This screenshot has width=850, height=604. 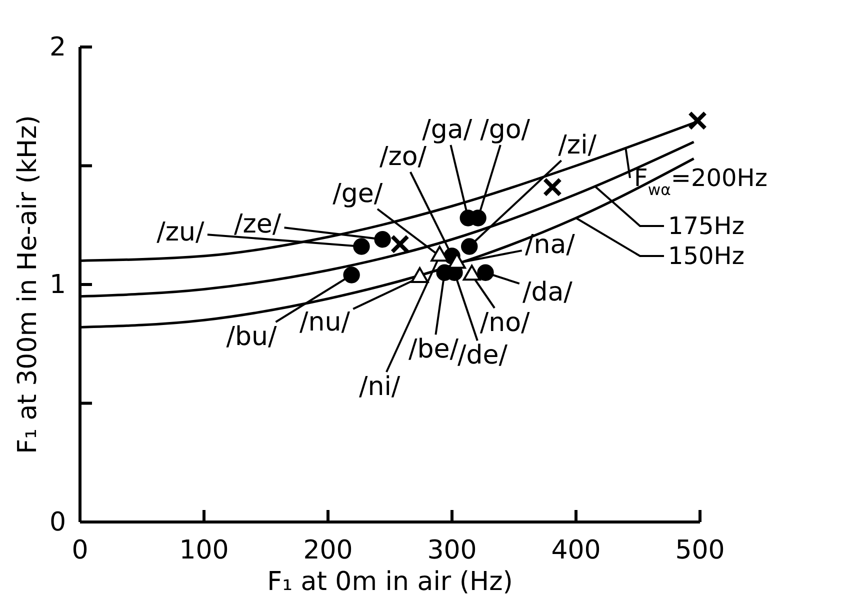 What do you see at coordinates (252, 337) in the screenshot?
I see `annotation: /bu/` at bounding box center [252, 337].